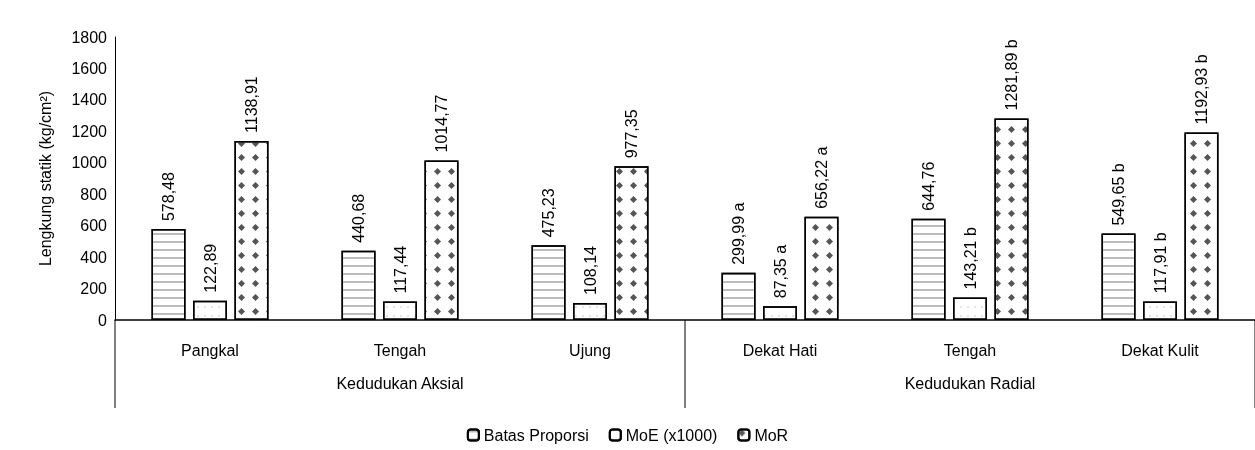  What do you see at coordinates (549, 213) in the screenshot?
I see `data-label: 475,23` at bounding box center [549, 213].